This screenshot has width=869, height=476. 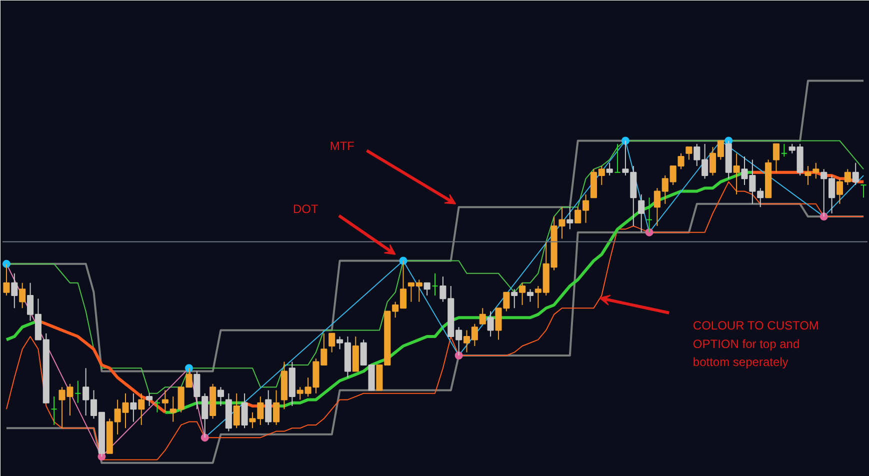 What do you see at coordinates (342, 145) in the screenshot?
I see `annotation: MTF` at bounding box center [342, 145].